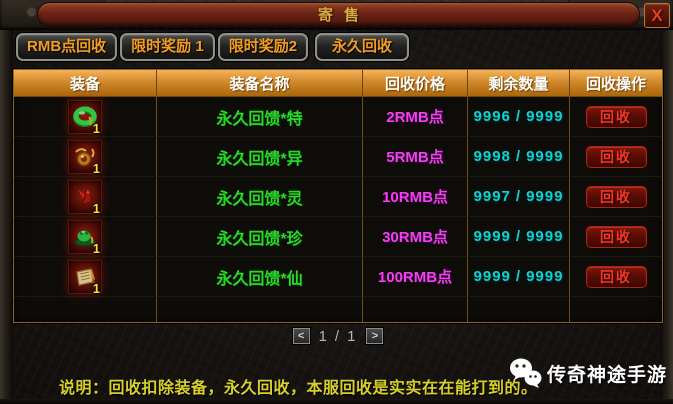 Image resolution: width=673 pixels, height=404 pixels. What do you see at coordinates (666, 202) in the screenshot?
I see `frame-right` at bounding box center [666, 202].